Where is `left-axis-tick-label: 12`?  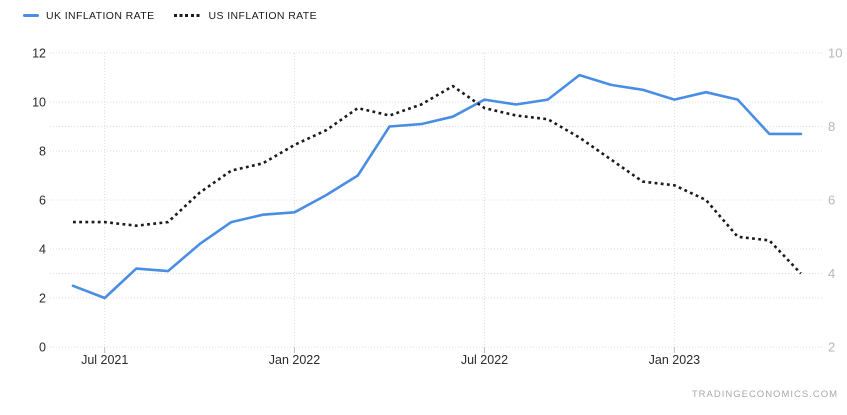 left-axis-tick-label: 12 is located at coordinates (39, 54).